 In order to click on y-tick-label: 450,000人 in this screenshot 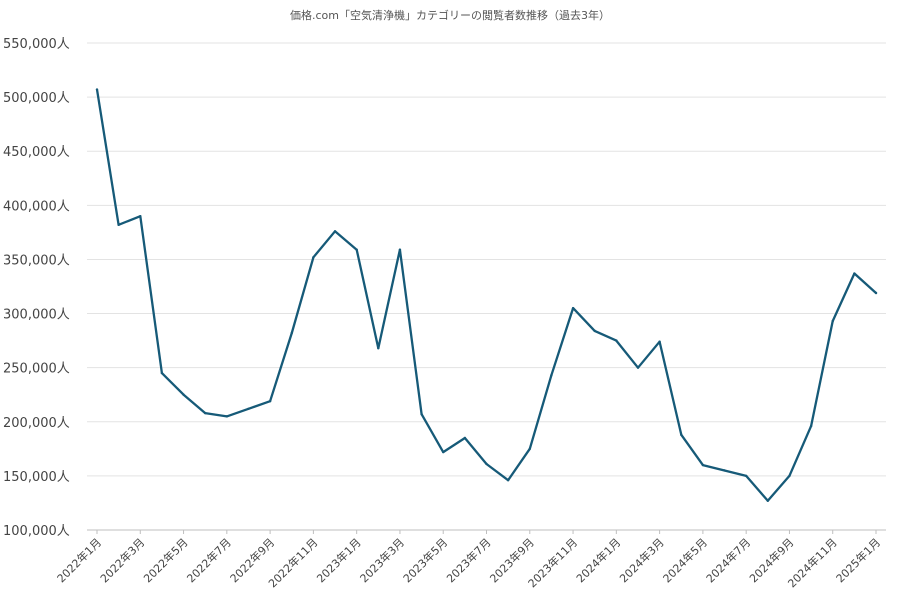, I will do `click(36, 152)`.